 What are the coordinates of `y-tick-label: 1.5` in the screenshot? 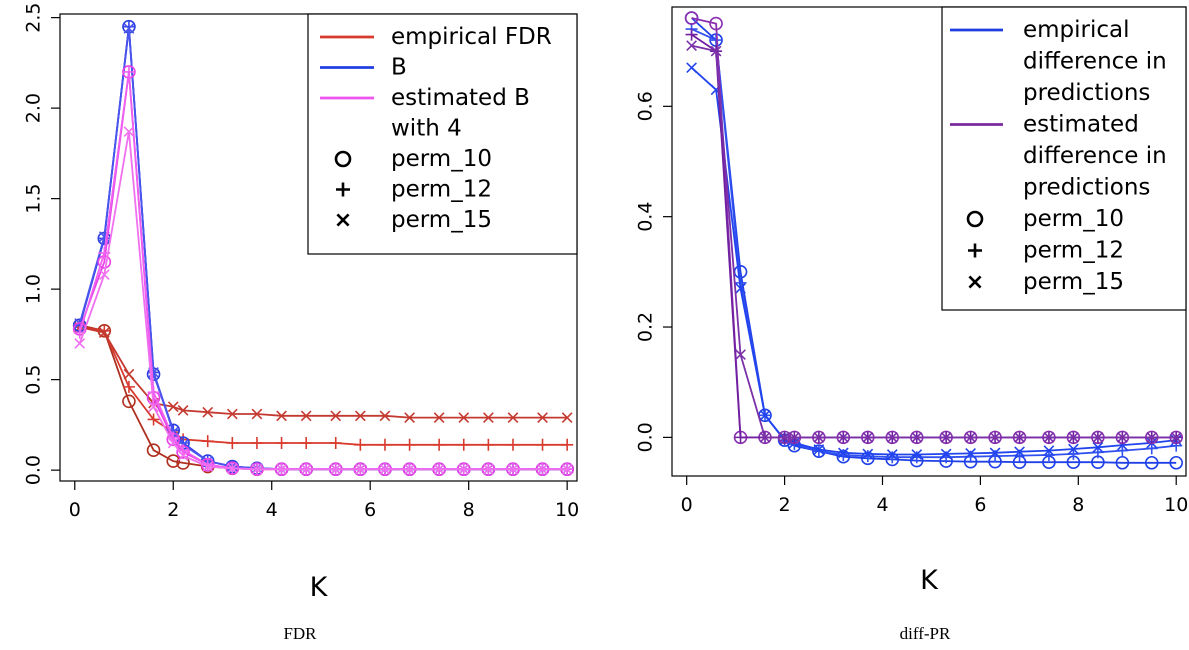 It's located at (34, 199).